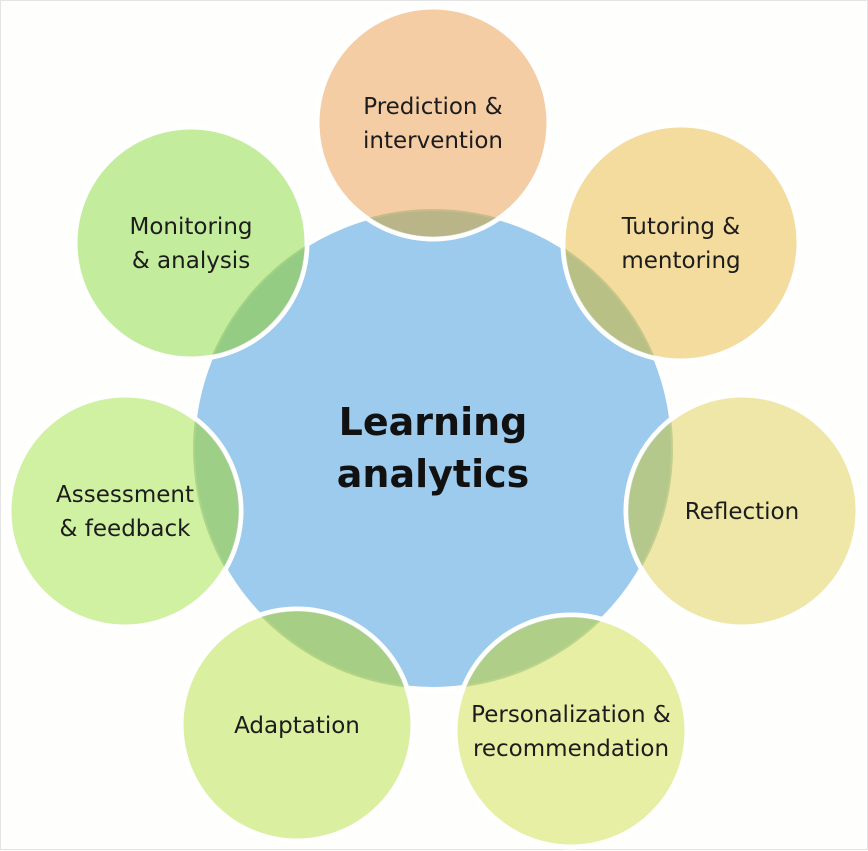  I want to click on node-label-monitoring: Monitoring & analysis, so click(191, 244).